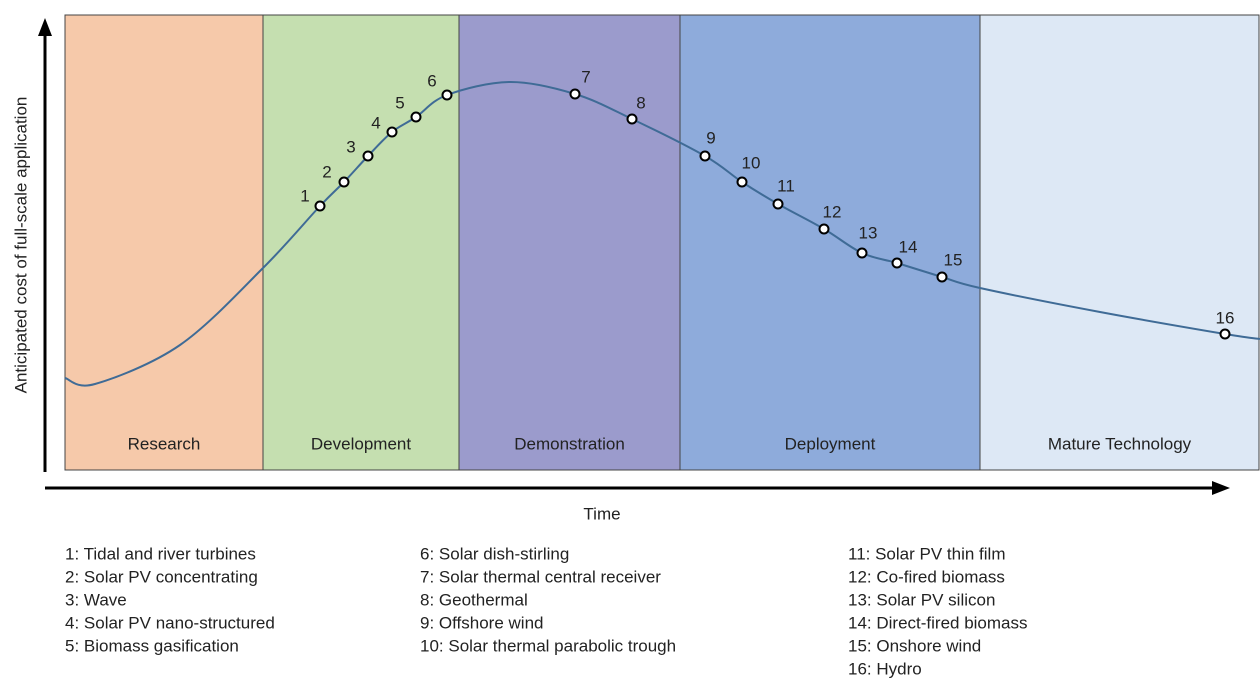  I want to click on point-label: 12, so click(832, 211).